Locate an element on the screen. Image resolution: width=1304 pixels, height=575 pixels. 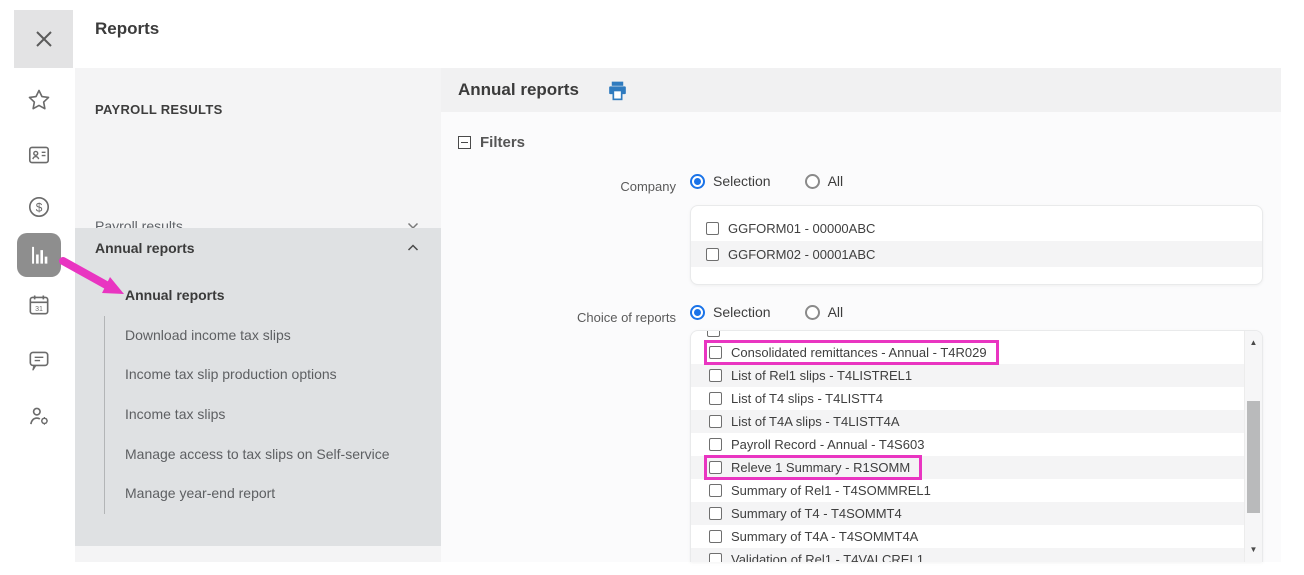
chevron-up-icon is located at coordinates (413, 247).